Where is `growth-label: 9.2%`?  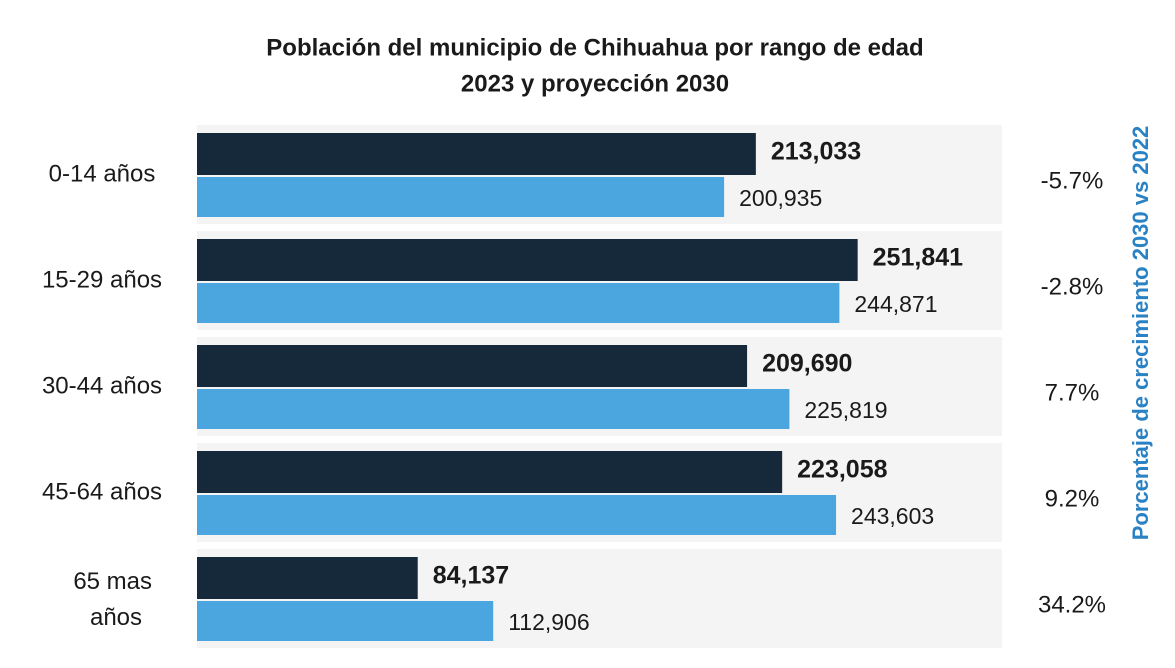
growth-label: 9.2% is located at coordinates (1072, 498).